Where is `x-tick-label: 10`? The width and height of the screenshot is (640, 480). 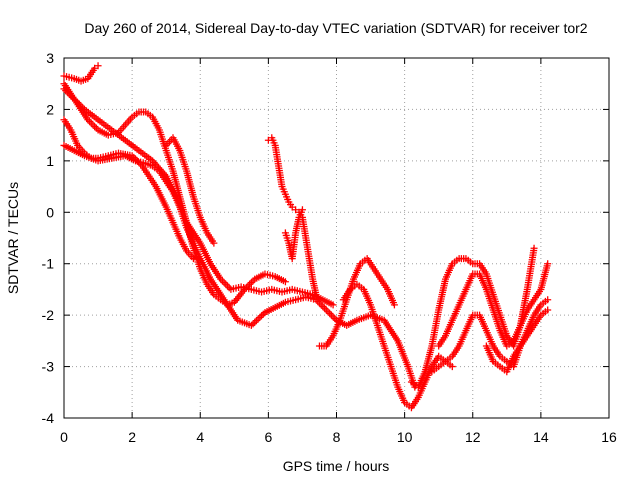
x-tick-label: 10 is located at coordinates (405, 437).